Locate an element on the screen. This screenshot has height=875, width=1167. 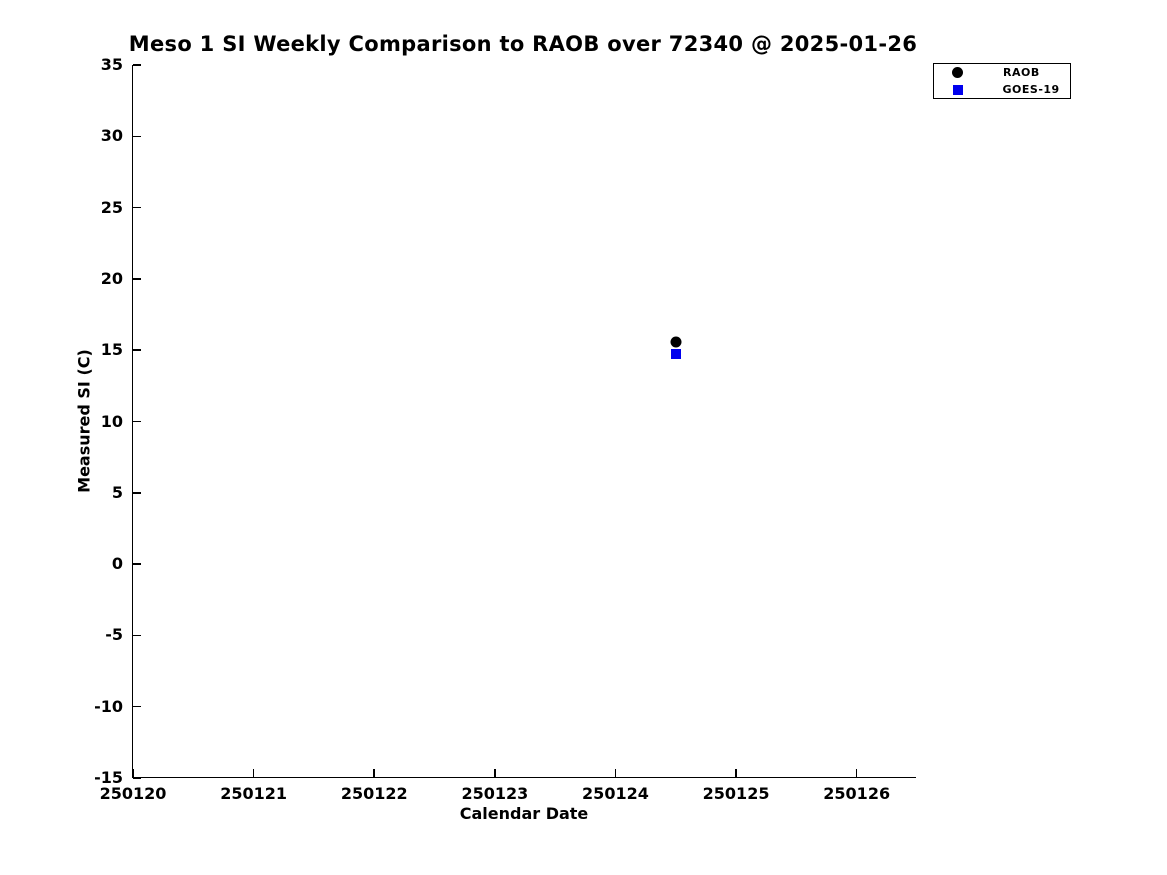
legend-label-goes-19: GOES-19 is located at coordinates (1031, 89).